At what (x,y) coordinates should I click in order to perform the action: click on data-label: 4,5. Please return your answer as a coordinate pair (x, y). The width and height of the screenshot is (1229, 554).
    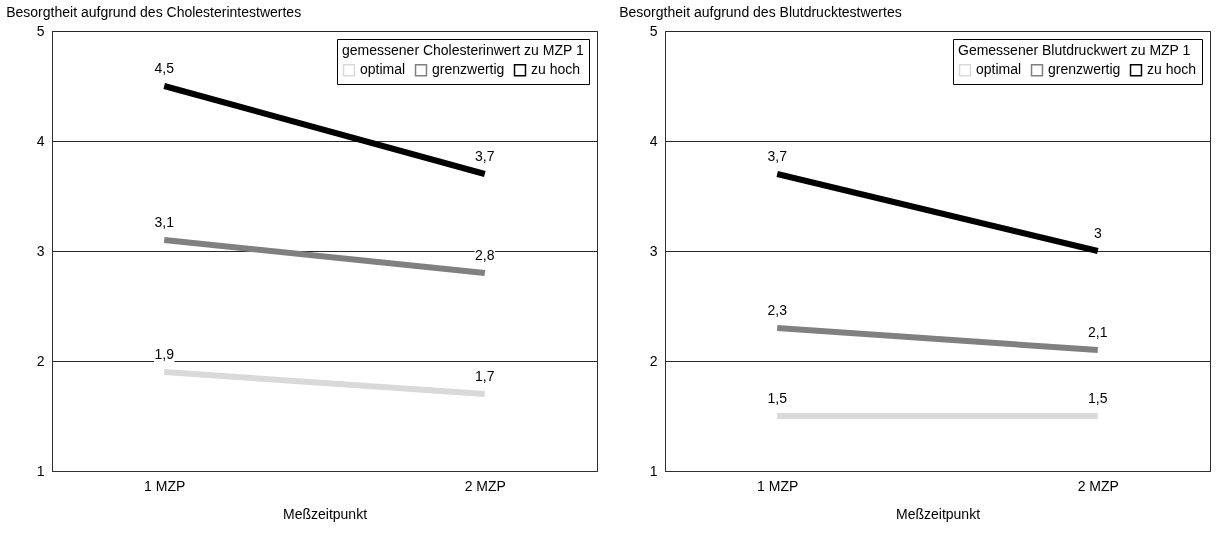
    Looking at the image, I should click on (164, 68).